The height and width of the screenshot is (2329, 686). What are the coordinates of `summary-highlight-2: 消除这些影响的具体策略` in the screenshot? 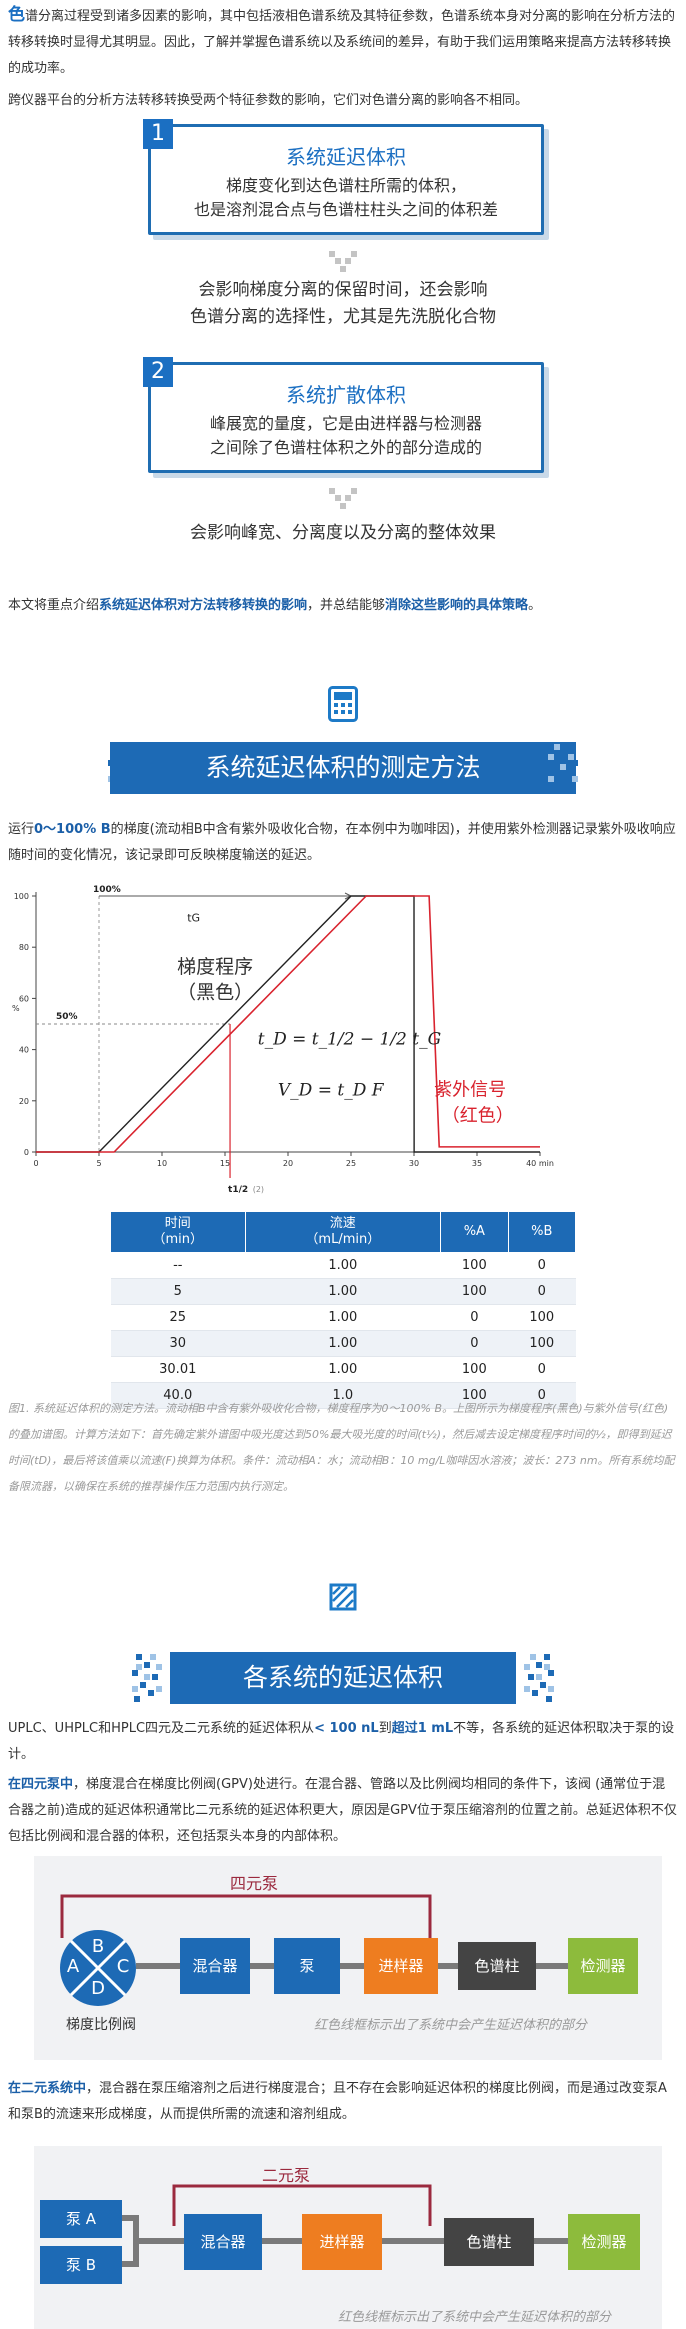 It's located at (457, 605).